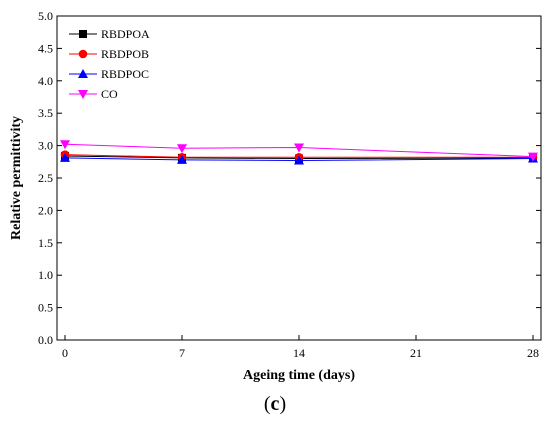  I want to click on y-tick-label: 1.0, so click(45, 275).